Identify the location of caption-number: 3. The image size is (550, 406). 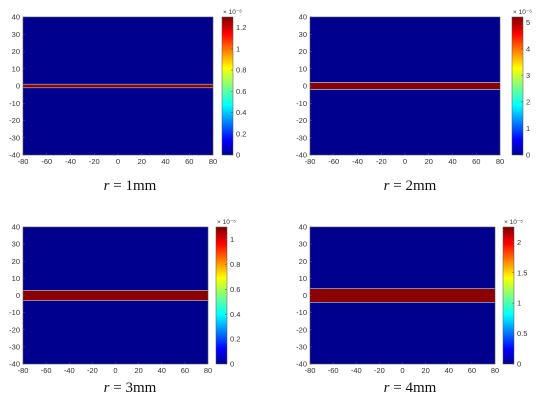
(129, 388).